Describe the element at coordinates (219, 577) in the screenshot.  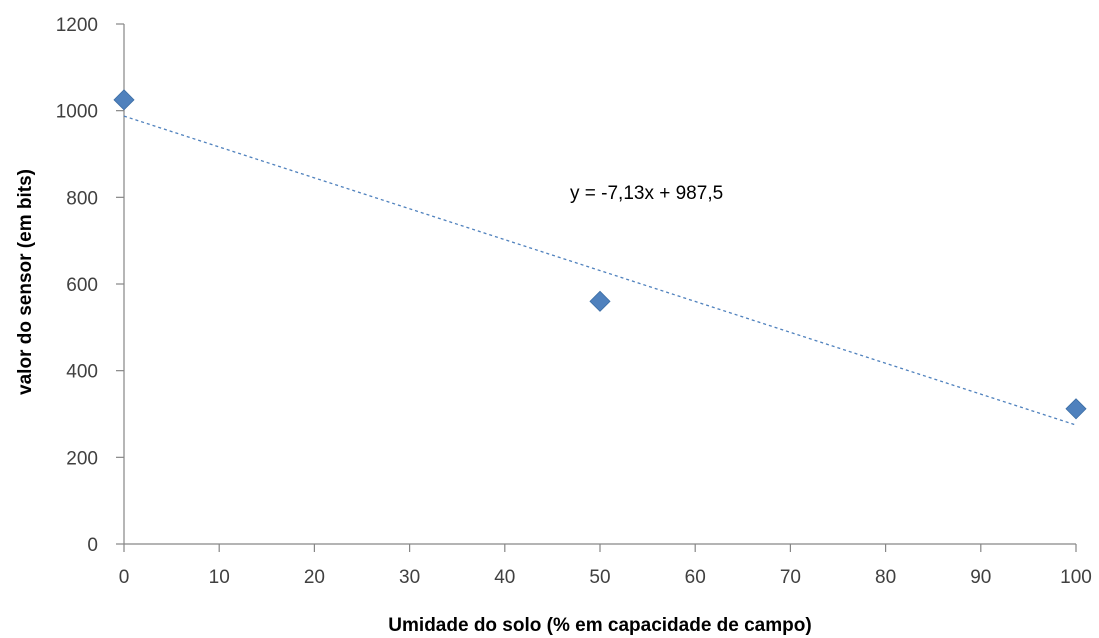
I see `x-tick-label: 10` at that location.